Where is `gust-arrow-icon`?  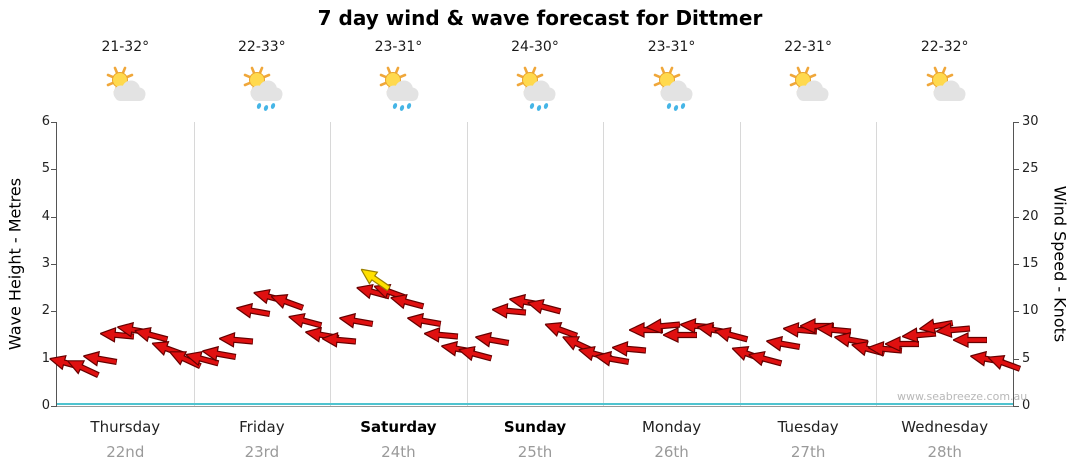 gust-arrow-icon is located at coordinates (374, 278).